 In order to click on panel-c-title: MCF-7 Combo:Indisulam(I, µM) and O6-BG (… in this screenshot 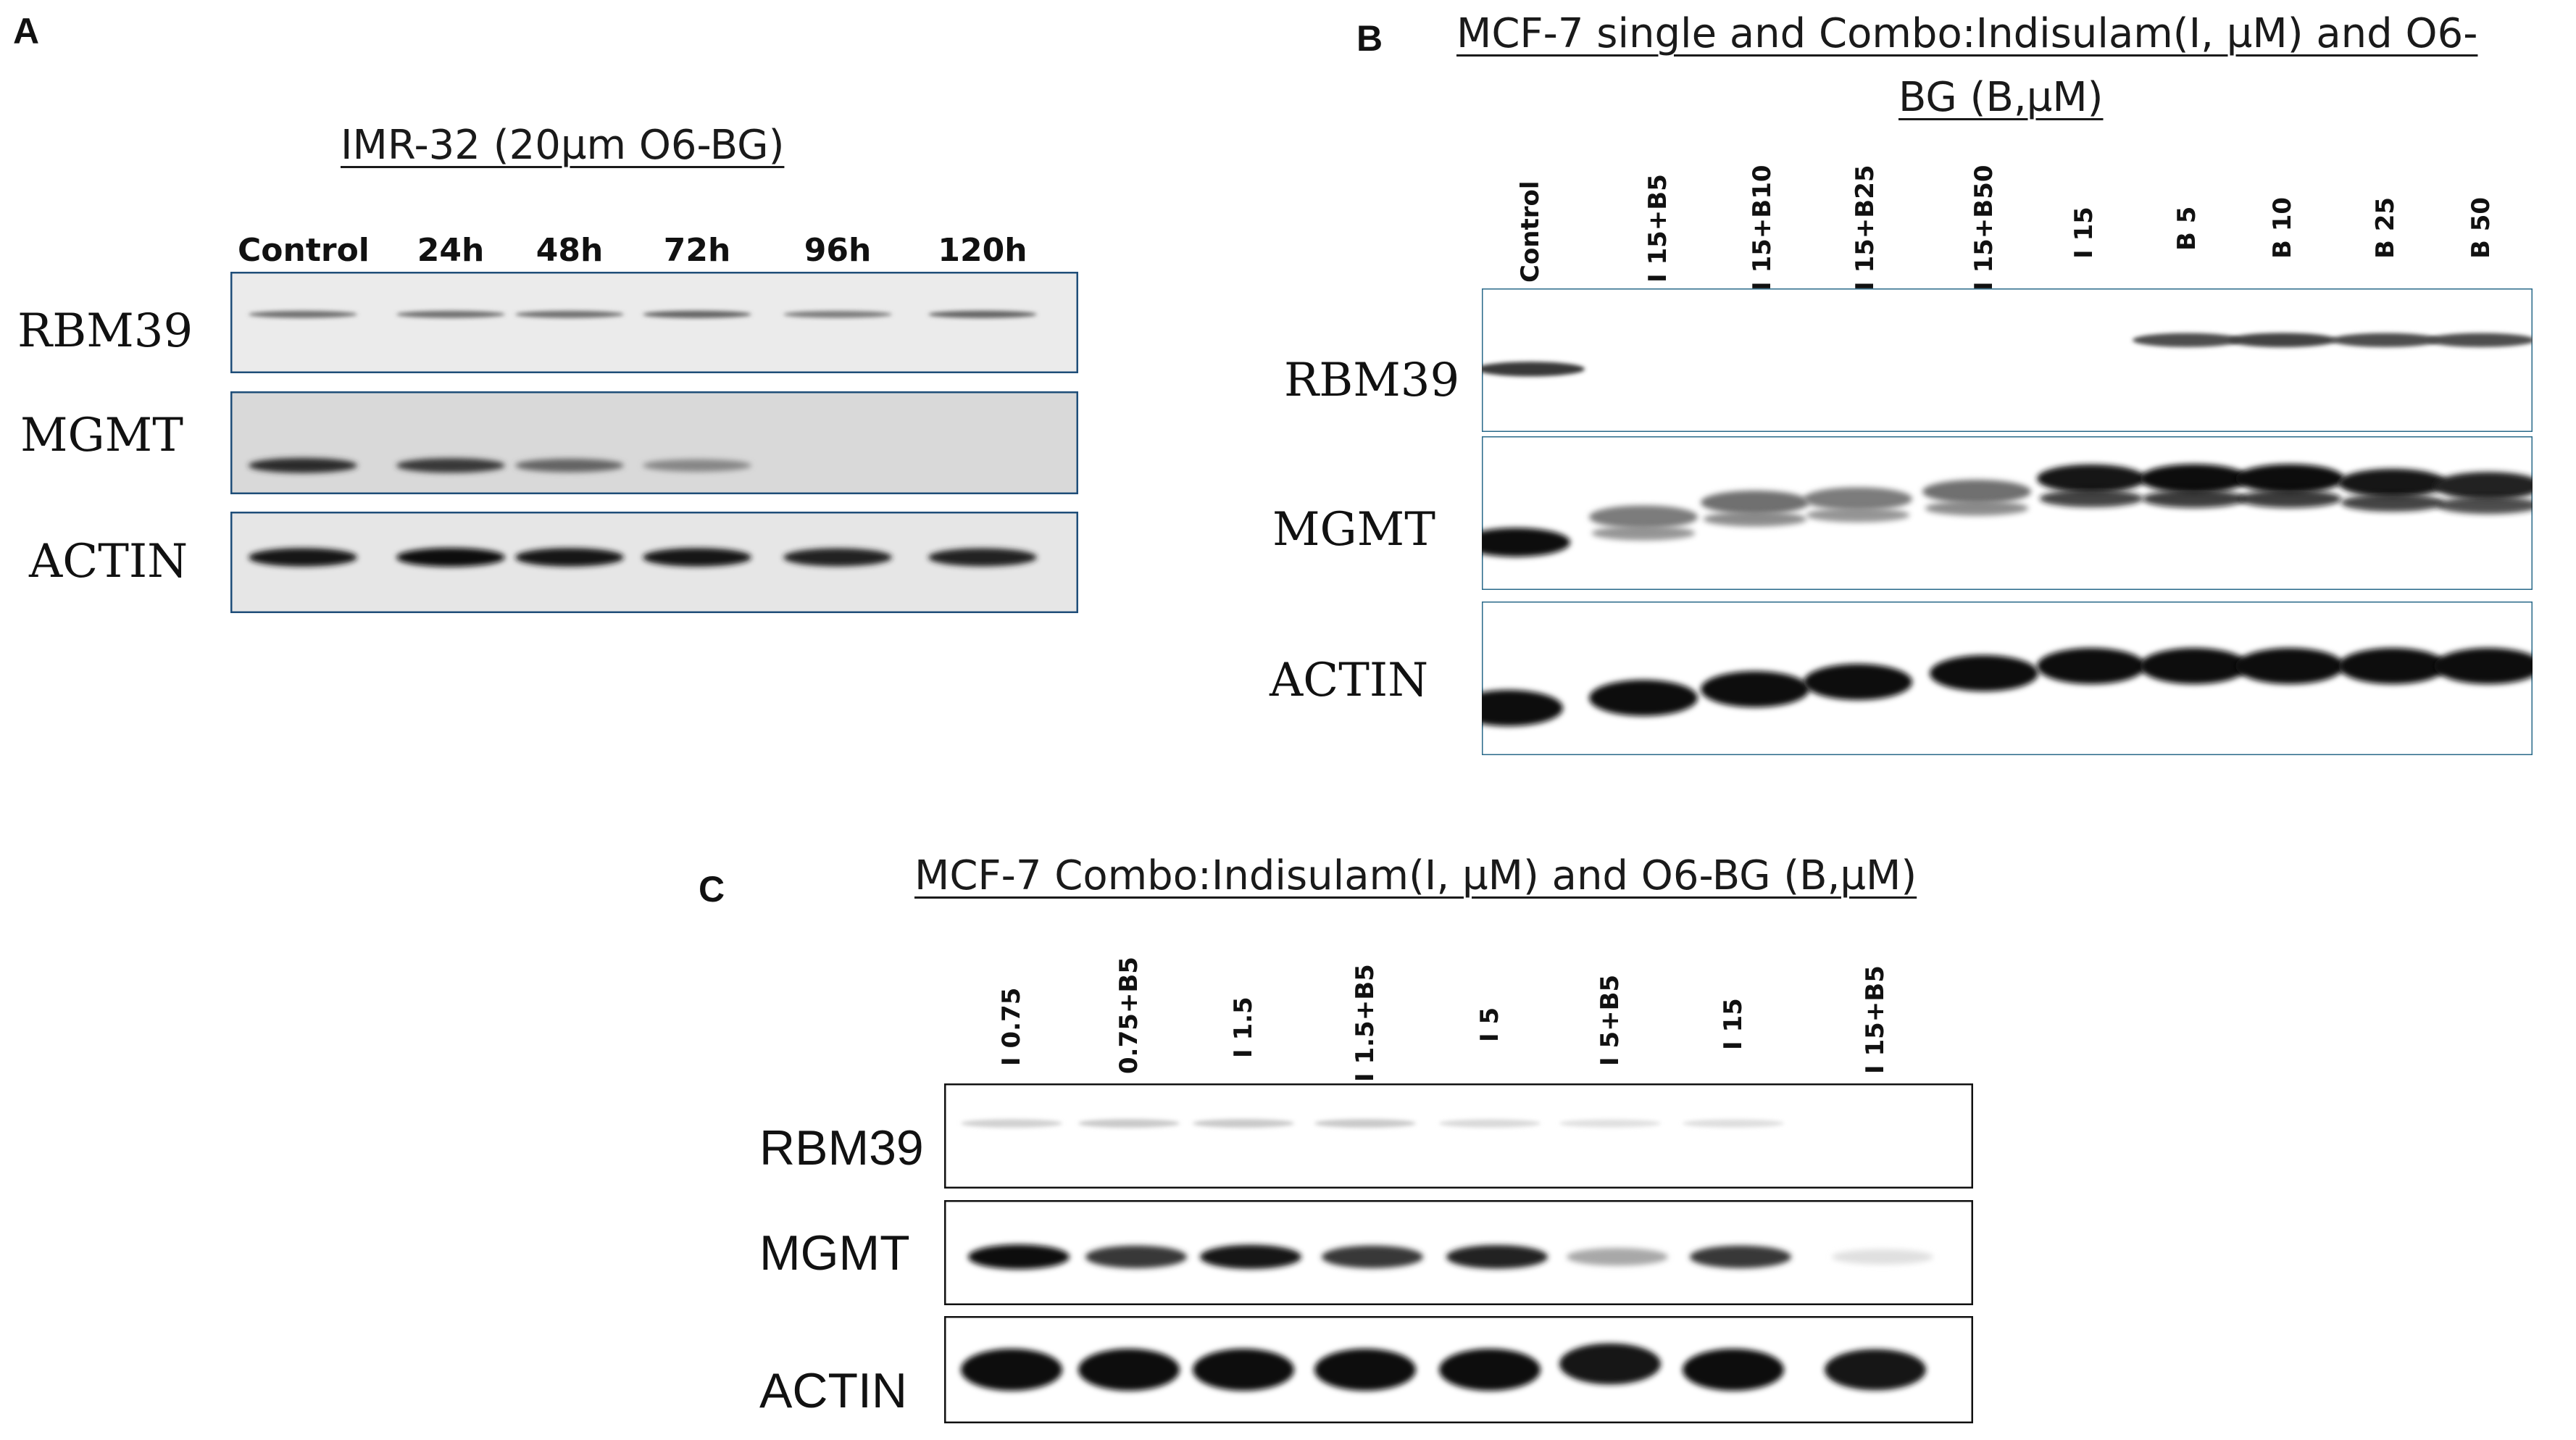, I will do `click(1415, 876)`.